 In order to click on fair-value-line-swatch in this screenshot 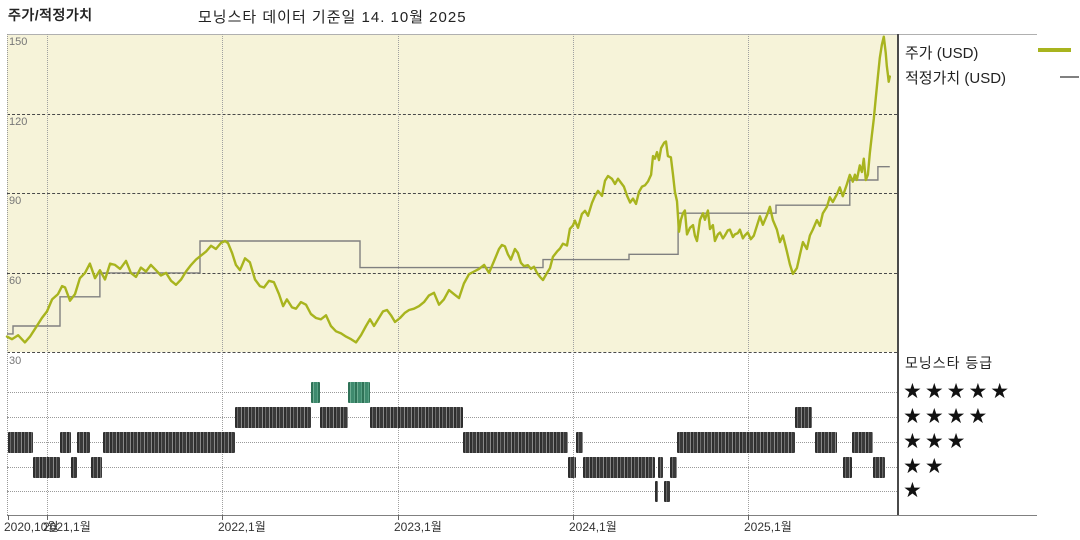, I will do `click(1069, 77)`.